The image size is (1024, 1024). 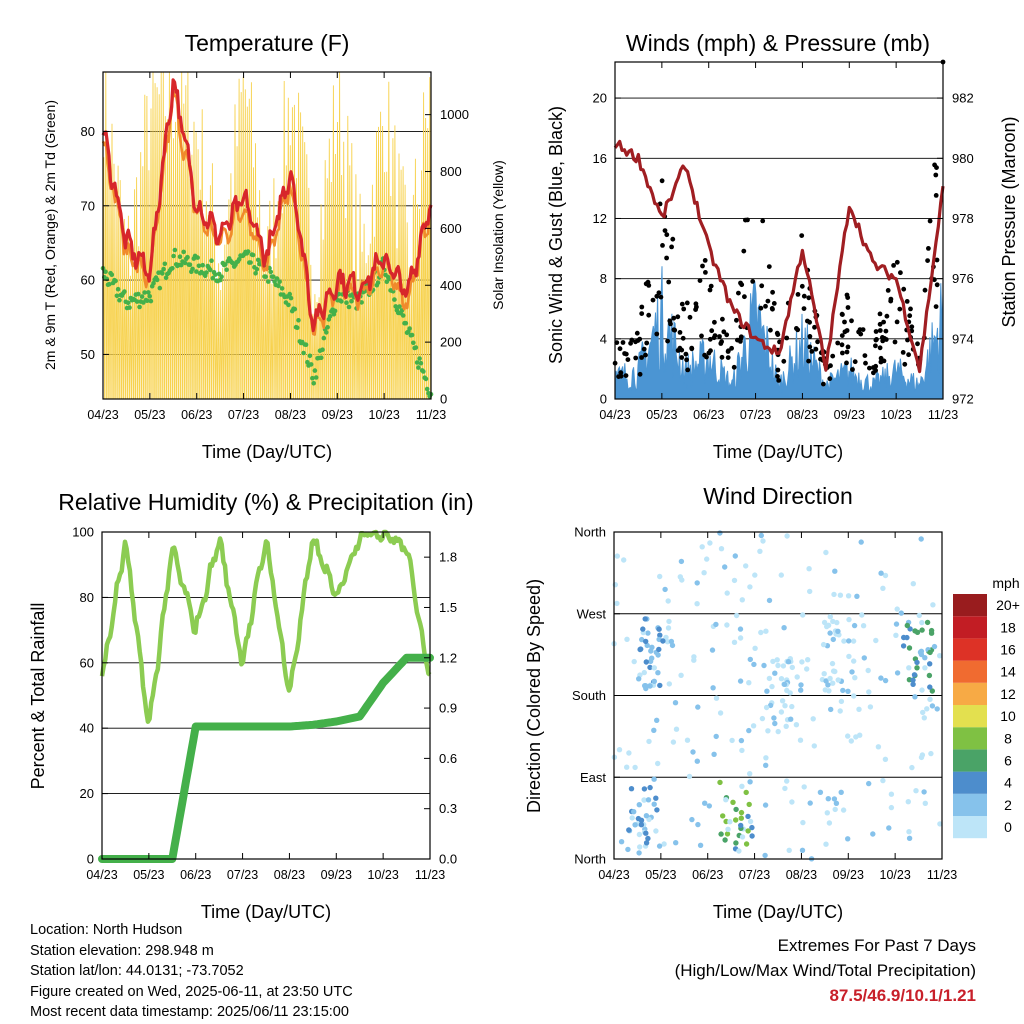 I want to click on temperature-y-tick-label: 60, so click(x=88, y=280).